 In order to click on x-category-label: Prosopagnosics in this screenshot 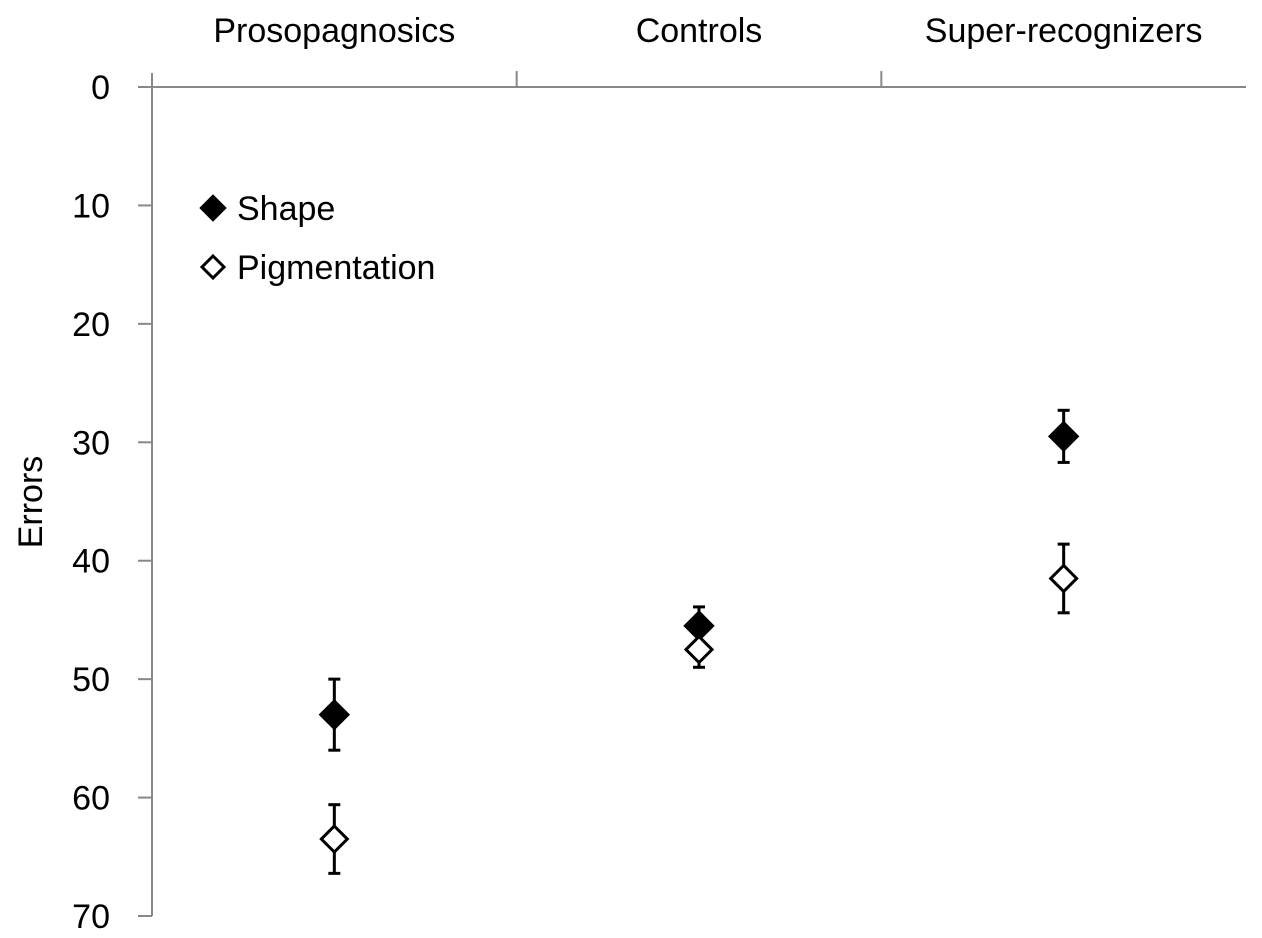, I will do `click(334, 31)`.